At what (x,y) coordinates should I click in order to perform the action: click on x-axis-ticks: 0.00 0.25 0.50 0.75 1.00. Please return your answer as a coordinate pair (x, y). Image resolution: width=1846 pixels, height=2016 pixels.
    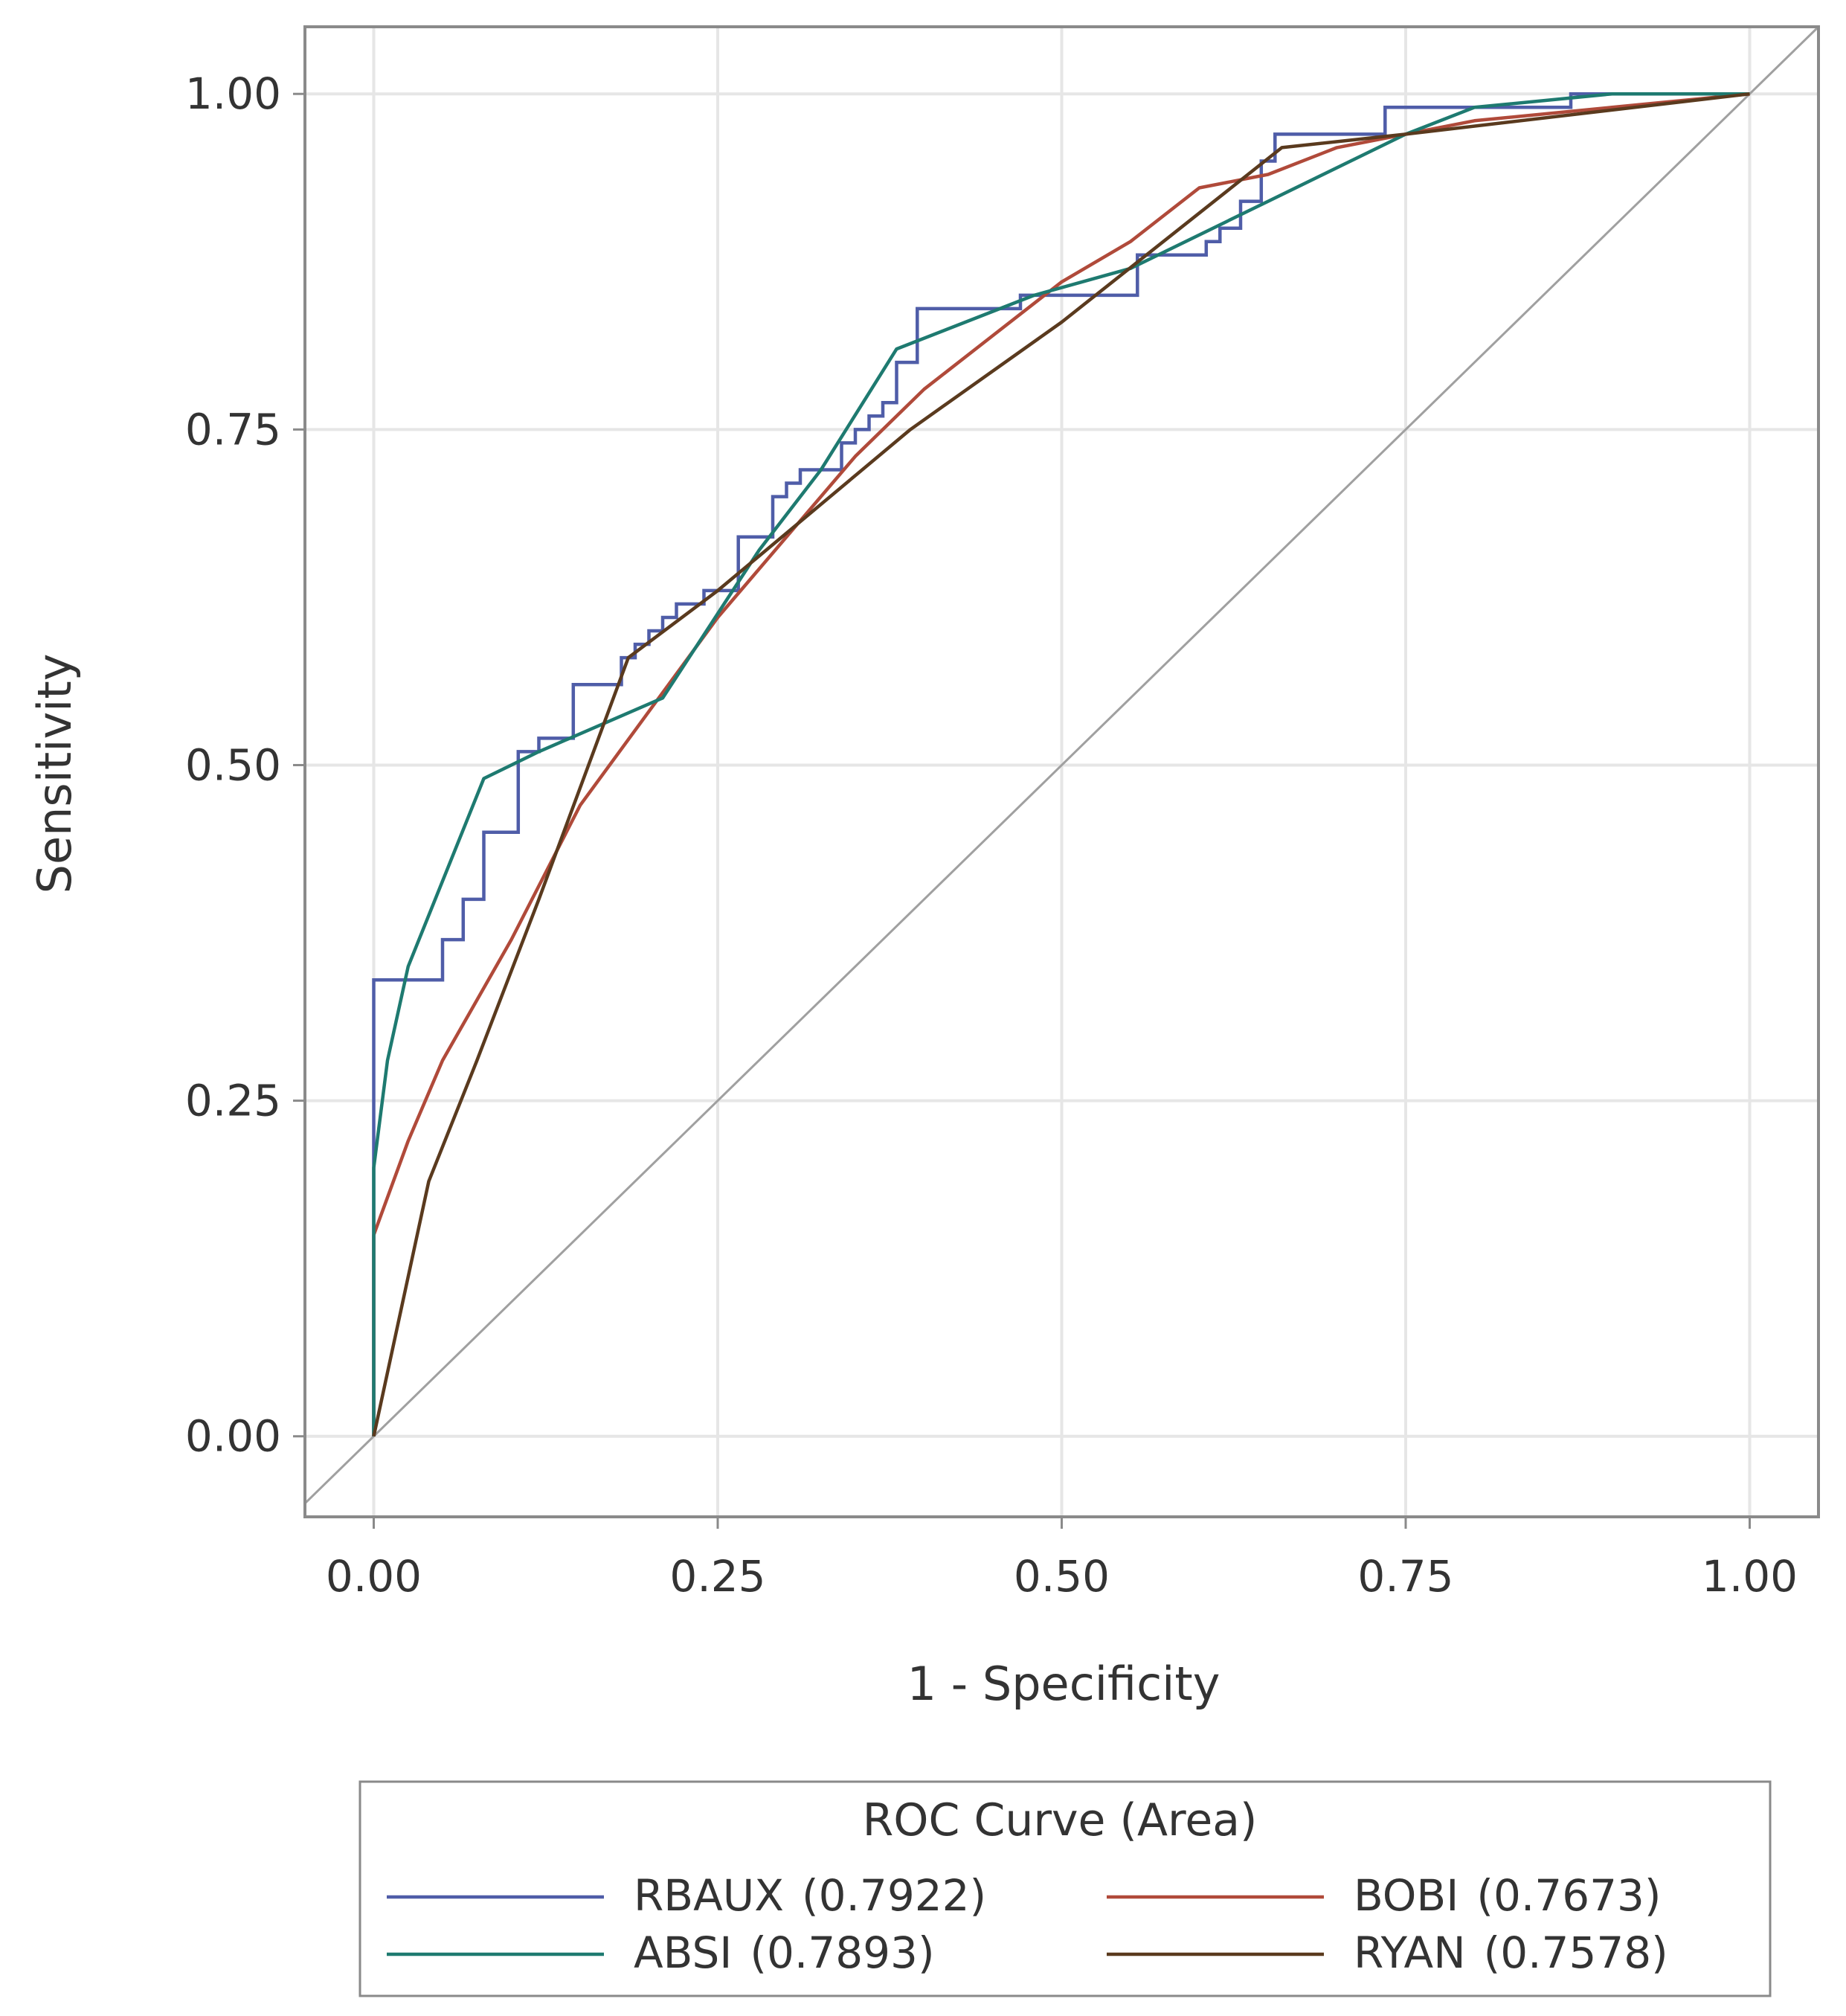
    Looking at the image, I should click on (1062, 1560).